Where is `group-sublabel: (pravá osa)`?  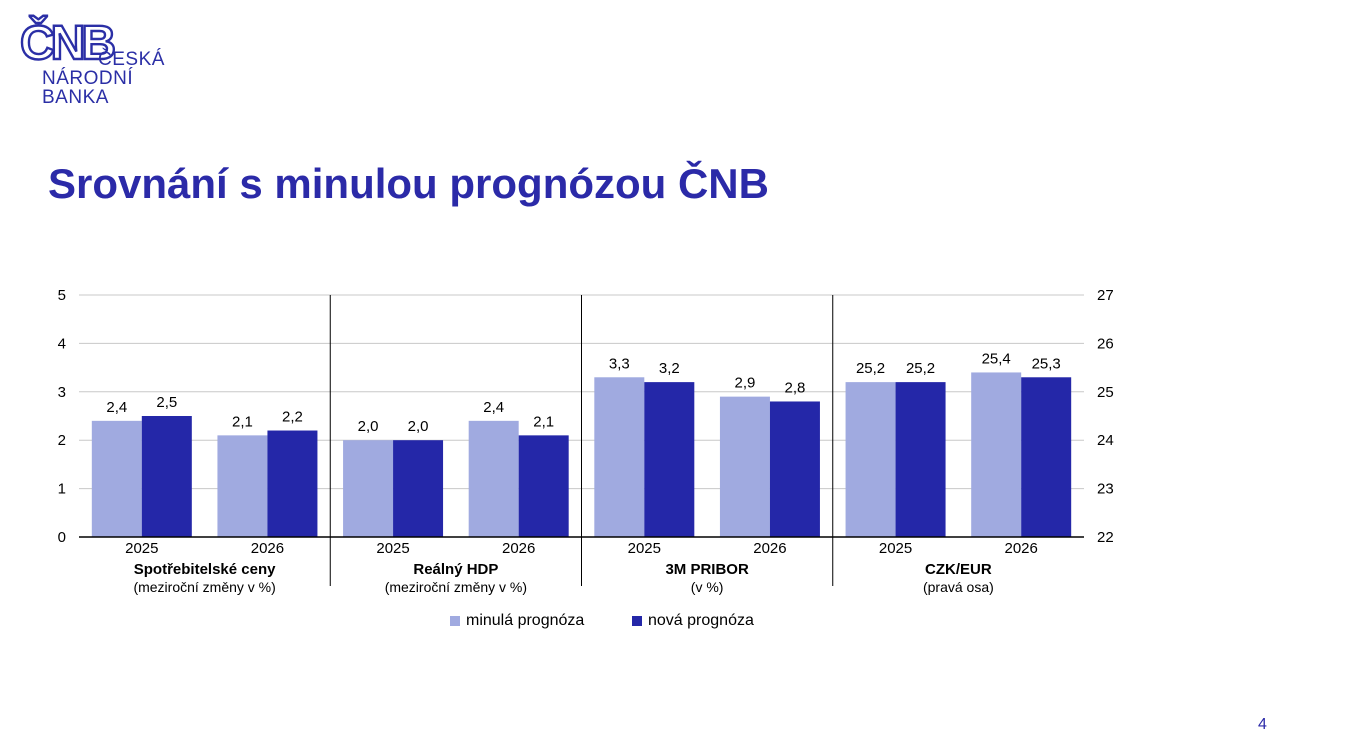 group-sublabel: (pravá osa) is located at coordinates (958, 587).